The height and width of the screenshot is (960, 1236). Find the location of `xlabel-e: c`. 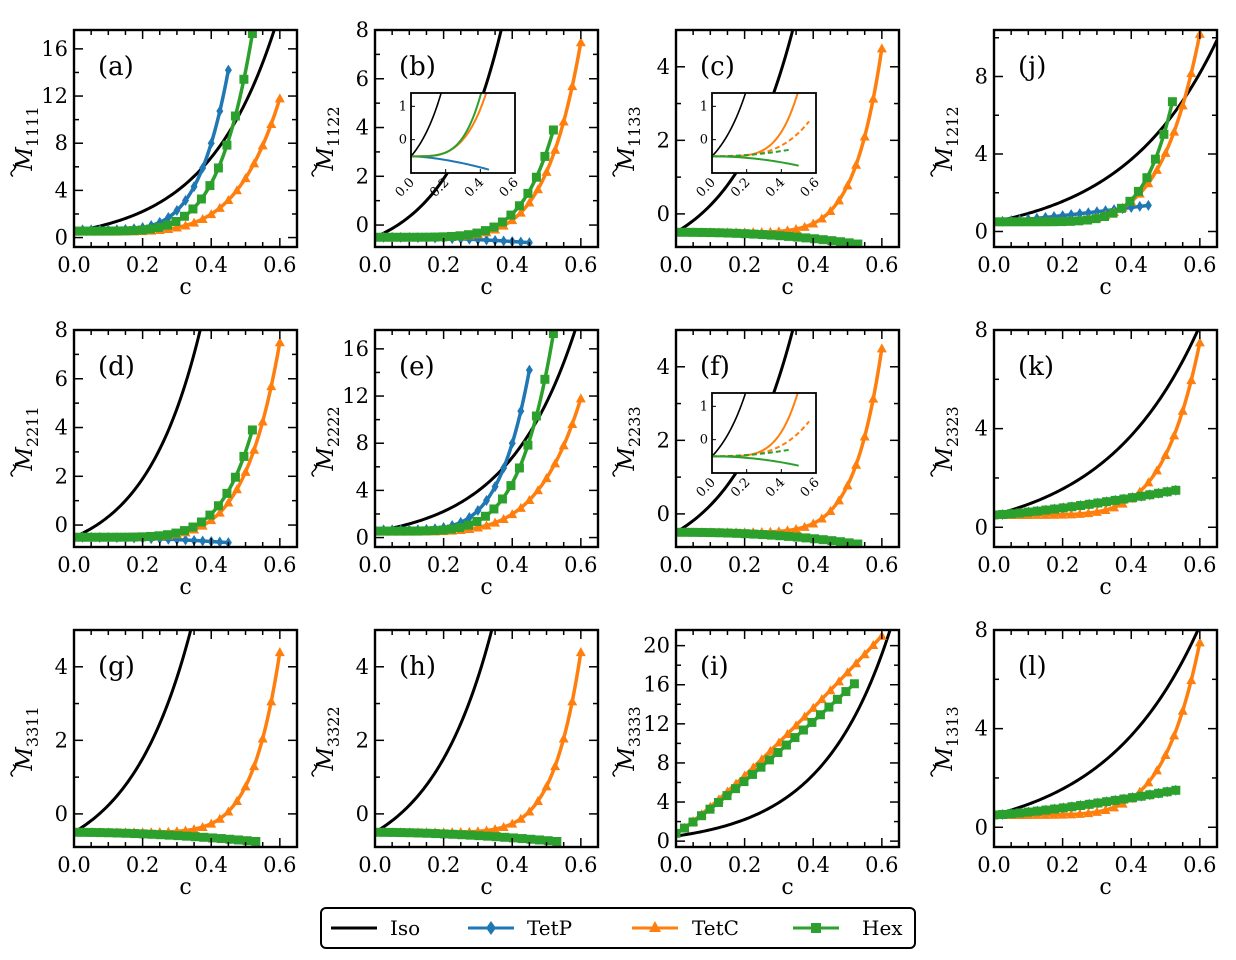

xlabel-e: c is located at coordinates (486, 587).